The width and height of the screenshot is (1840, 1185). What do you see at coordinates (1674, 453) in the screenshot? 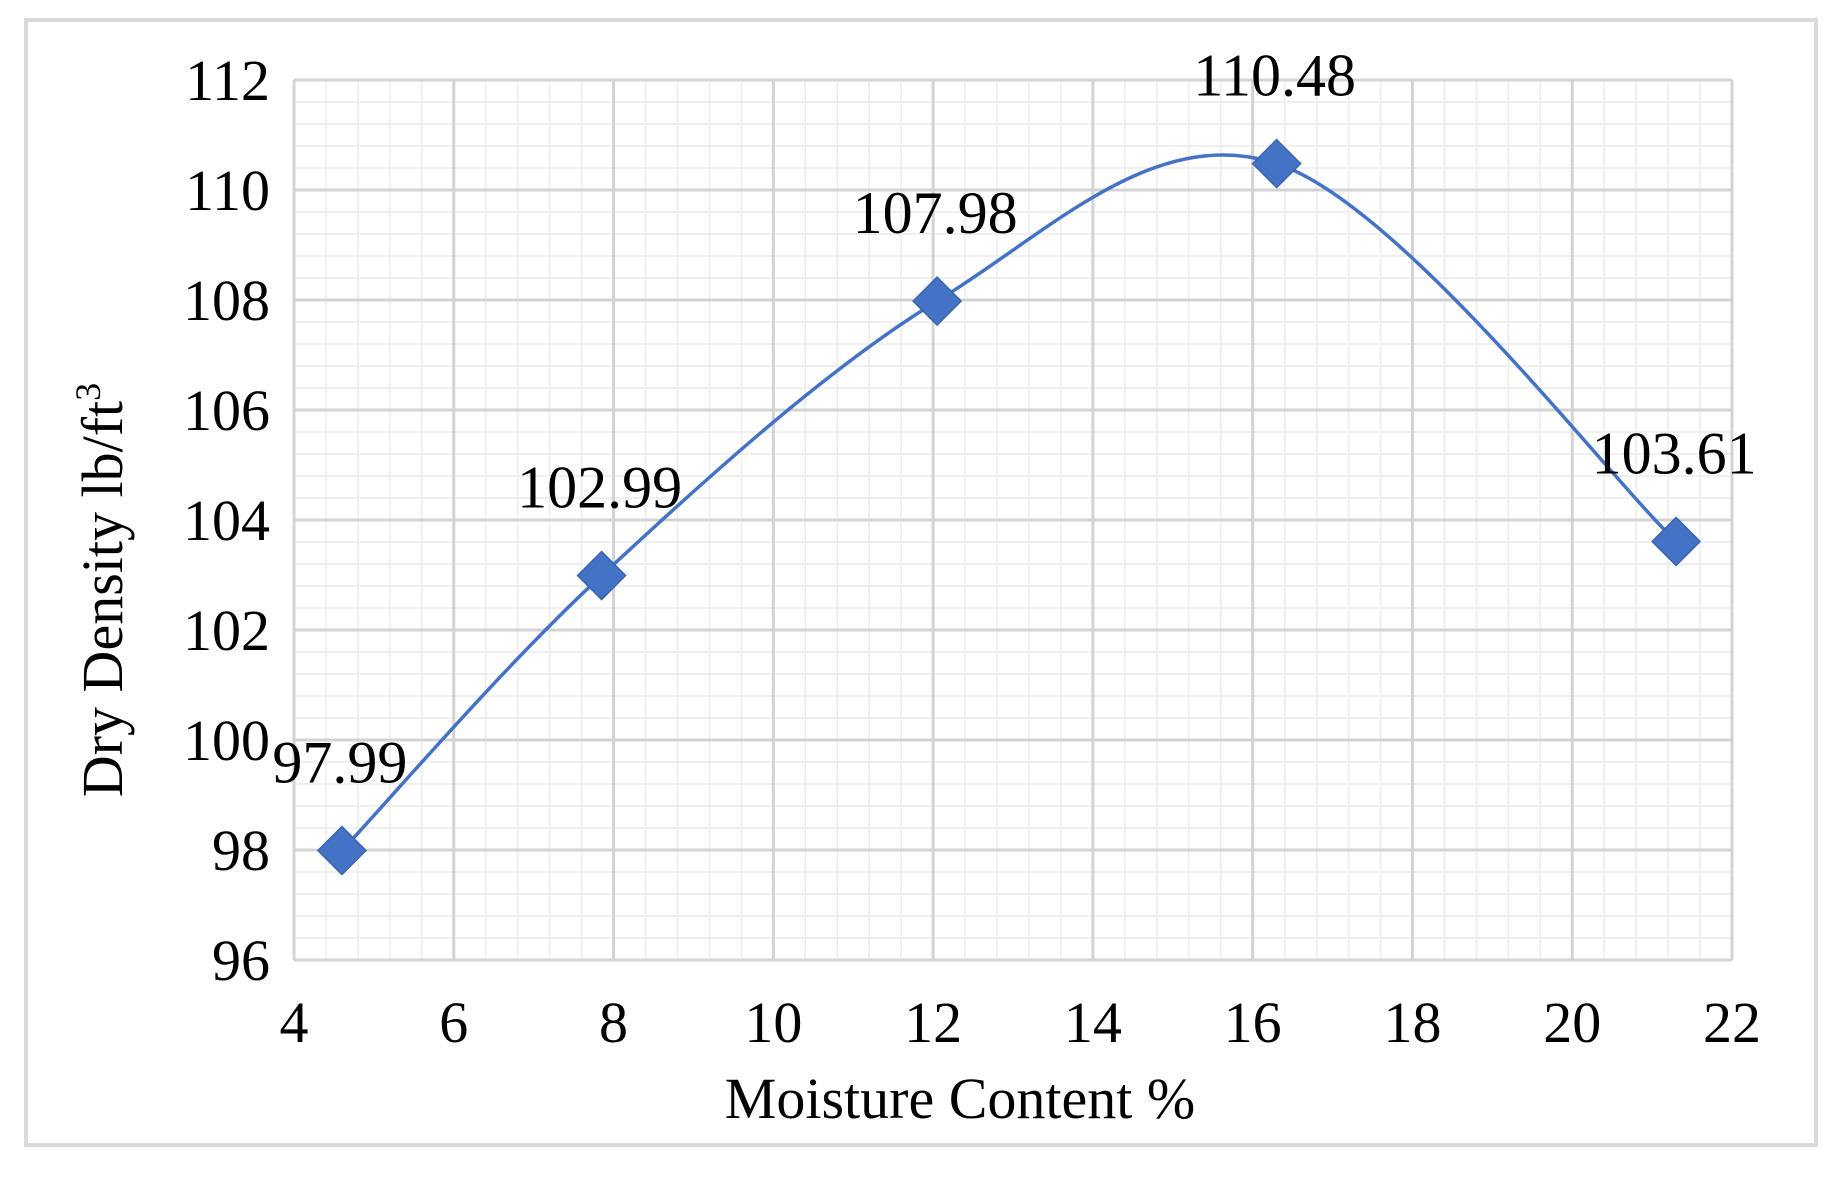
I see `data-label: 103.61` at bounding box center [1674, 453].